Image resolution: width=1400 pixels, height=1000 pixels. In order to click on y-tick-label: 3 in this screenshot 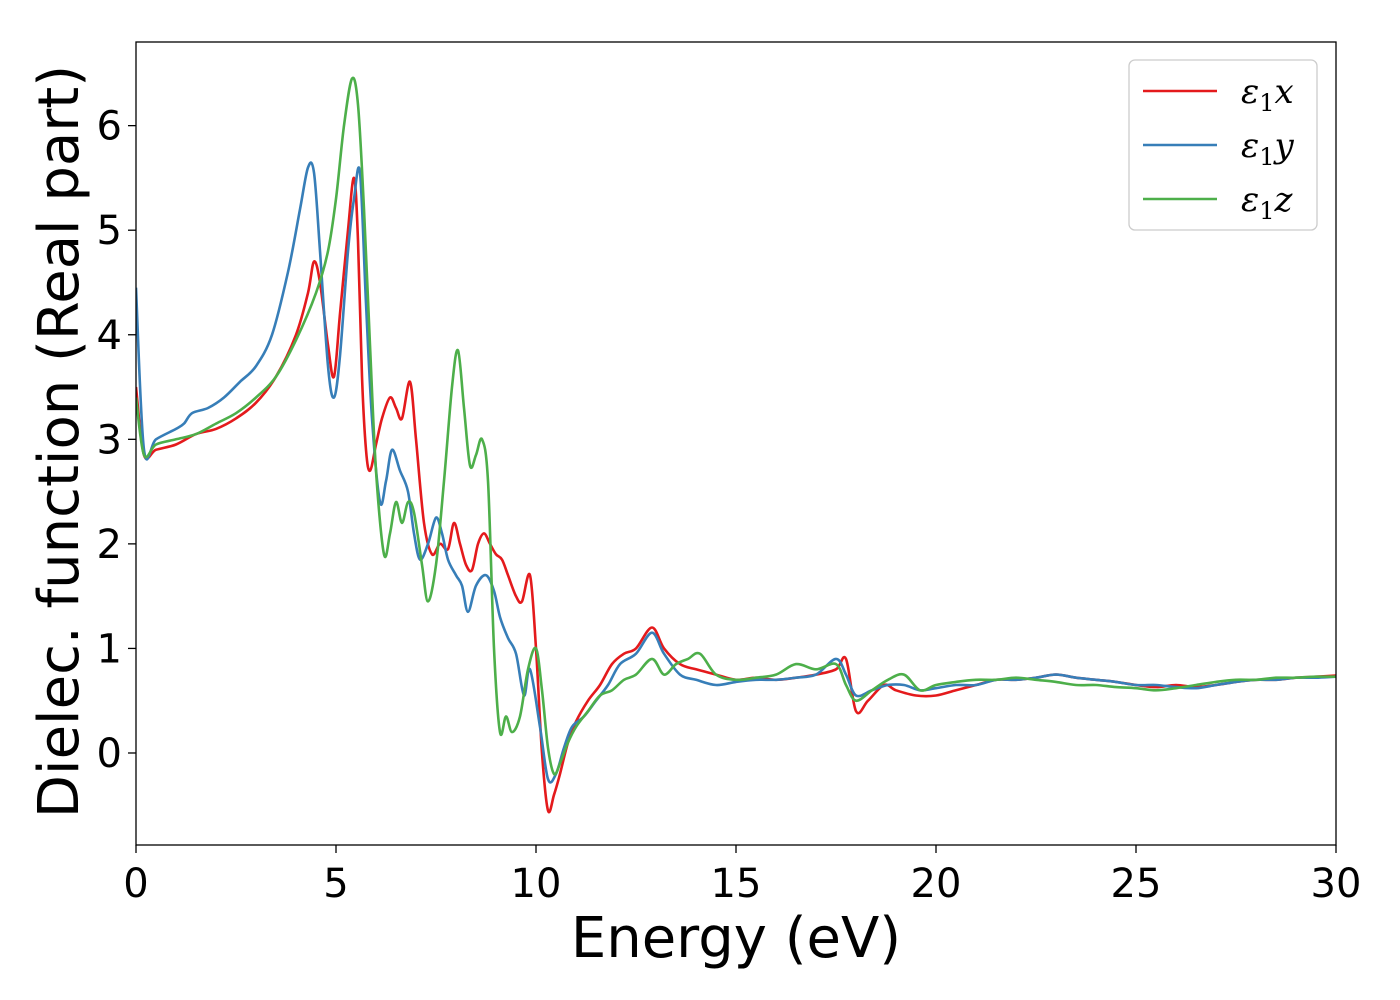, I will do `click(109, 440)`.